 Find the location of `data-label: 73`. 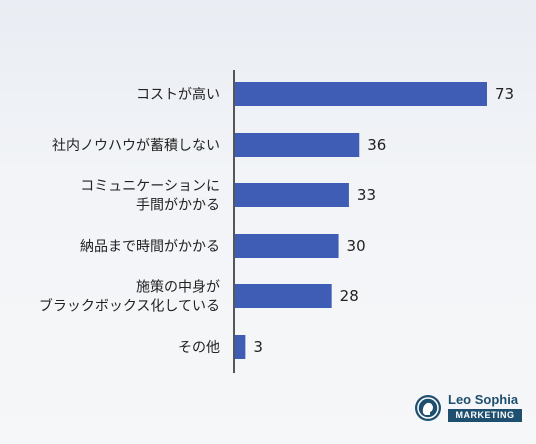

data-label: 73 is located at coordinates (504, 94).